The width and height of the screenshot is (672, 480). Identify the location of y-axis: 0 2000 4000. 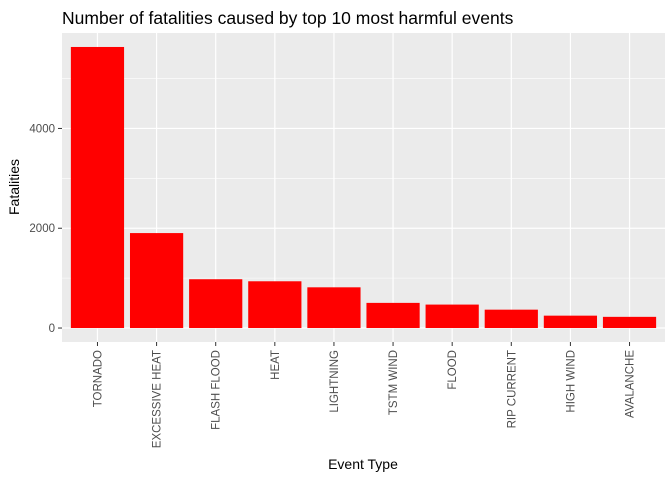
(45, 229).